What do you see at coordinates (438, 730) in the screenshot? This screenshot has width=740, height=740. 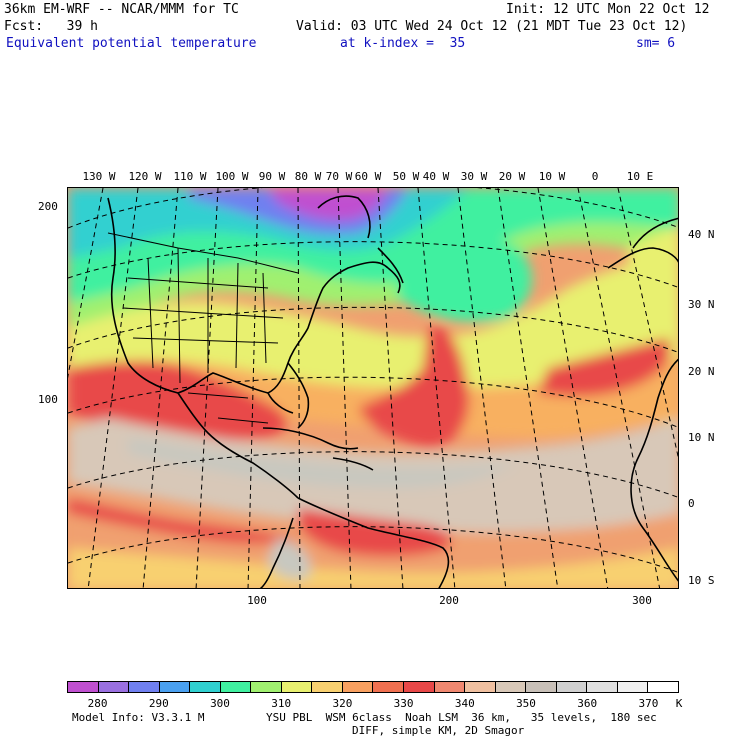 I see `diffusion-info: DIFF, simple KM, 2D Smagor` at bounding box center [438, 730].